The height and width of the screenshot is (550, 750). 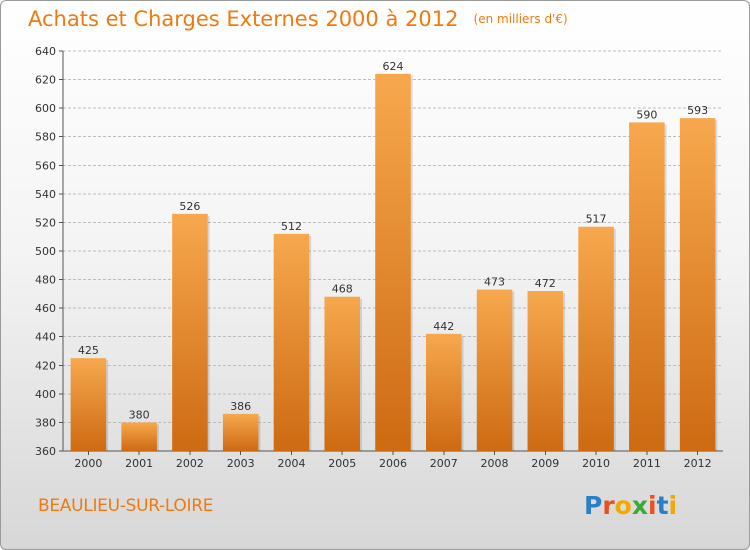 What do you see at coordinates (393, 463) in the screenshot?
I see `x-tick-label: 2006` at bounding box center [393, 463].